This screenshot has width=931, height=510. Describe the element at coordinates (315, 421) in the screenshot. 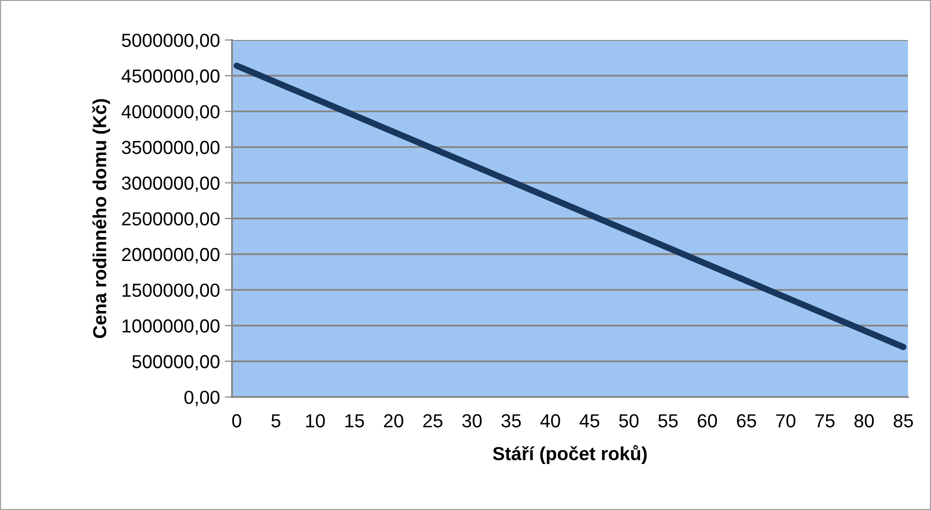

I see `x-tick-label: 10` at that location.